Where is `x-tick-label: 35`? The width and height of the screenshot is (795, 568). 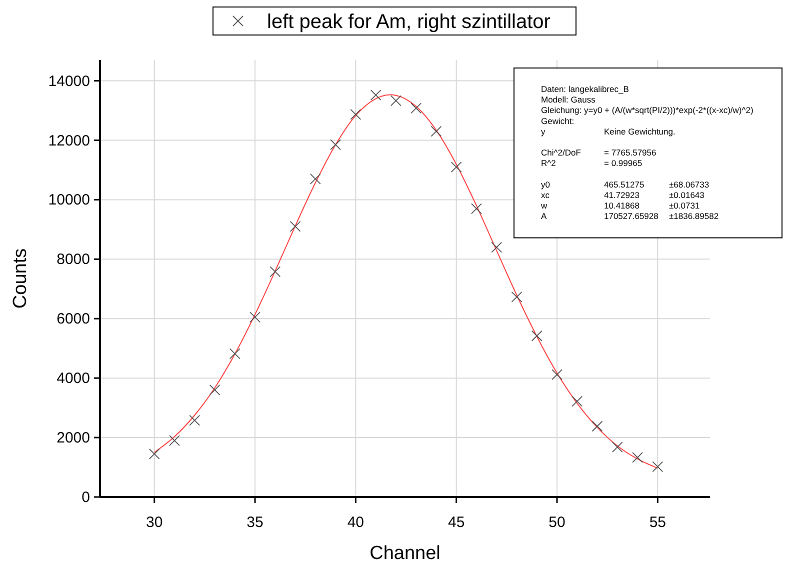 x-tick-label: 35 is located at coordinates (255, 522).